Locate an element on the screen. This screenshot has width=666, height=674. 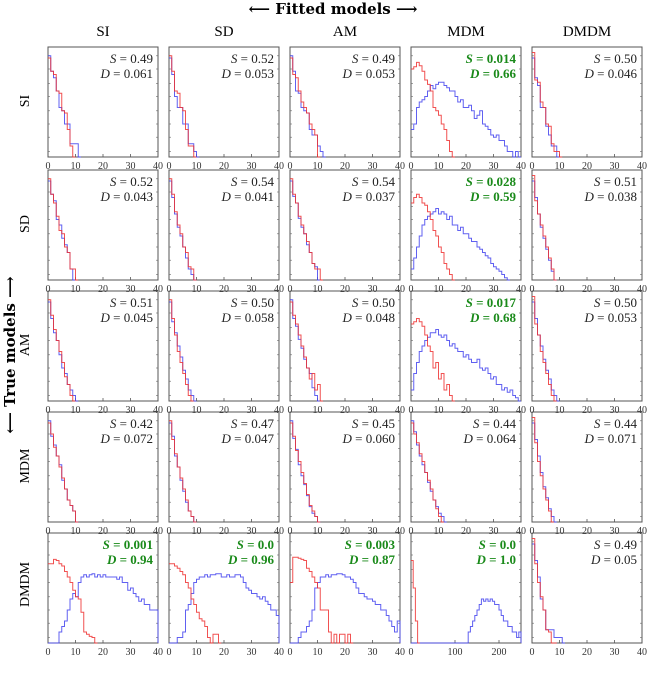
panel-DMDM-SD: 0 10 20 30 40S = 0.0D = 0.96 is located at coordinates (225, 595).